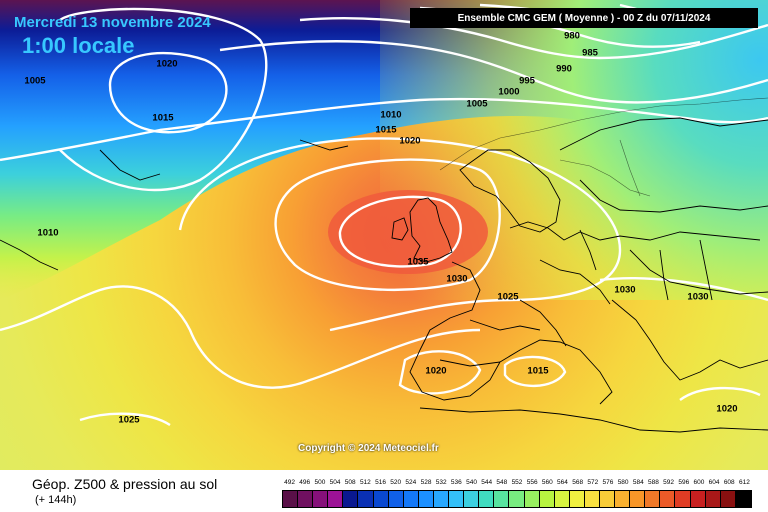 The width and height of the screenshot is (768, 512). I want to click on isobar-label: 1035, so click(418, 262).